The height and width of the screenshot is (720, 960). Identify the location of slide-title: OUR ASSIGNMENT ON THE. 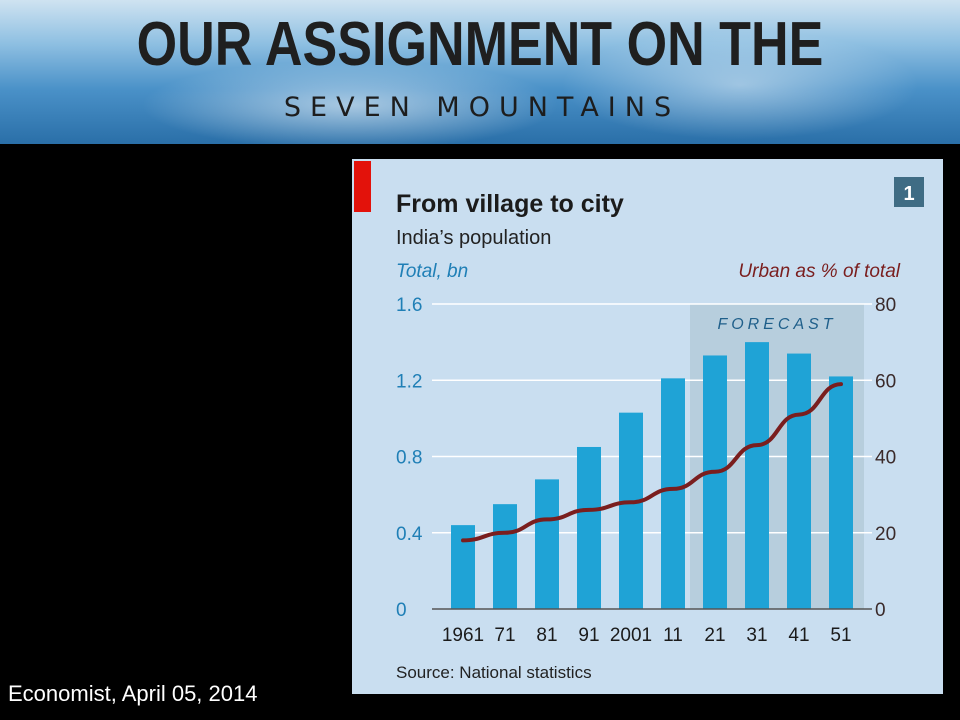
(480, 44).